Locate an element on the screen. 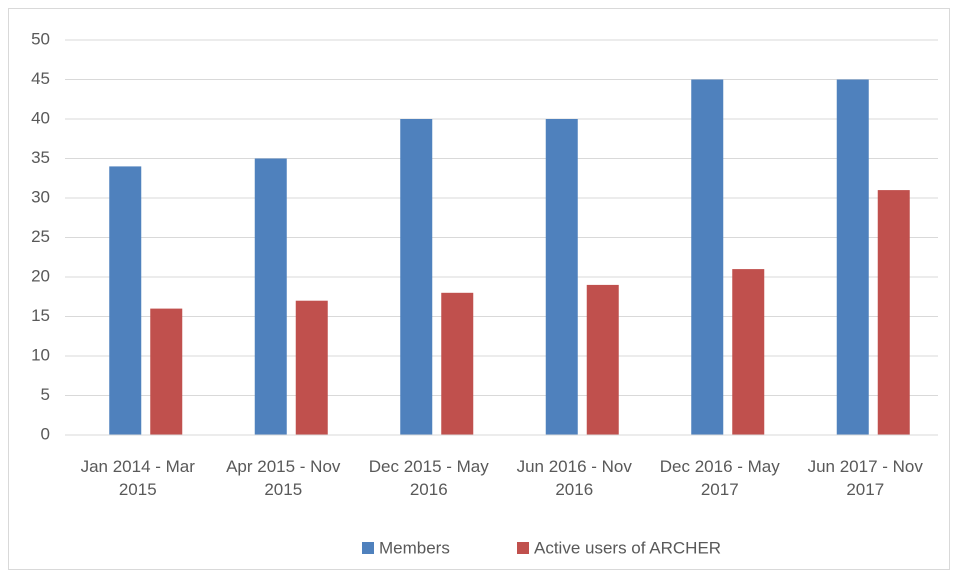 This screenshot has height=578, width=958. legend-label: Members is located at coordinates (414, 547).